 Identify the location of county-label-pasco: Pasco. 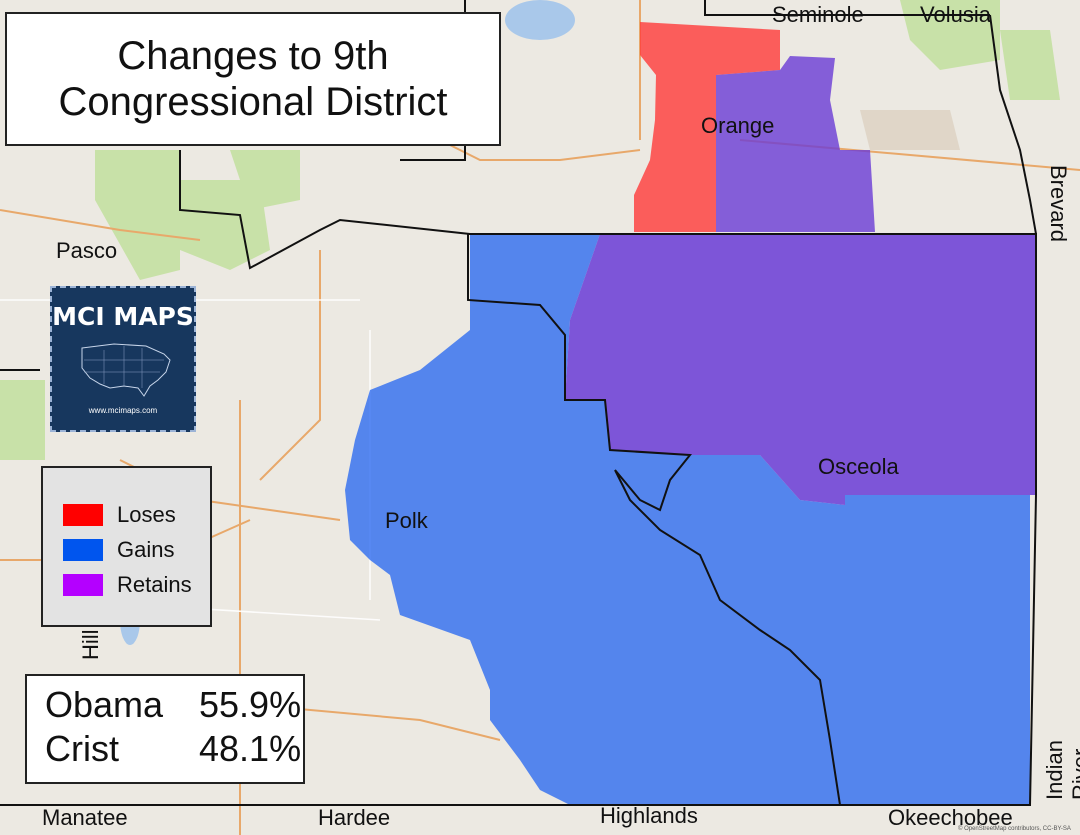
(87, 250).